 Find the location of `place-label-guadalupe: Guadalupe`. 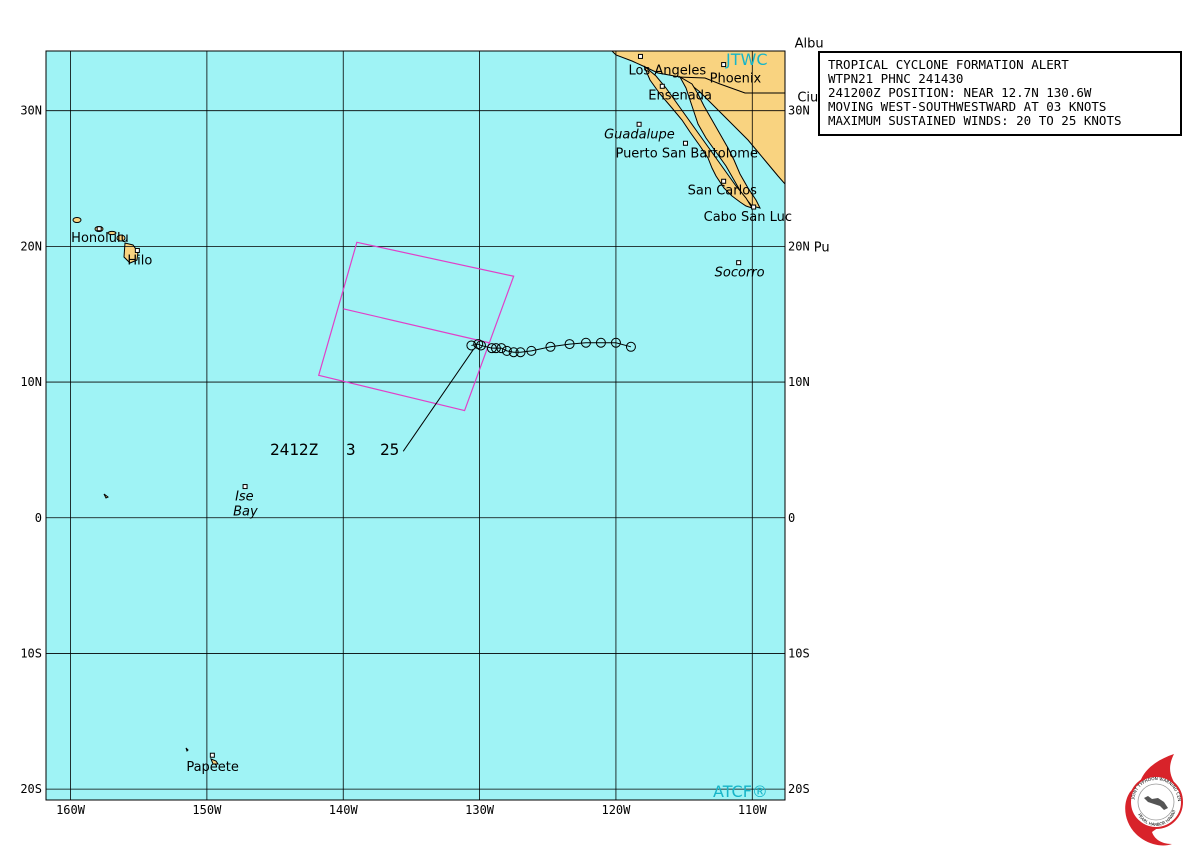

place-label-guadalupe: Guadalupe is located at coordinates (639, 134).